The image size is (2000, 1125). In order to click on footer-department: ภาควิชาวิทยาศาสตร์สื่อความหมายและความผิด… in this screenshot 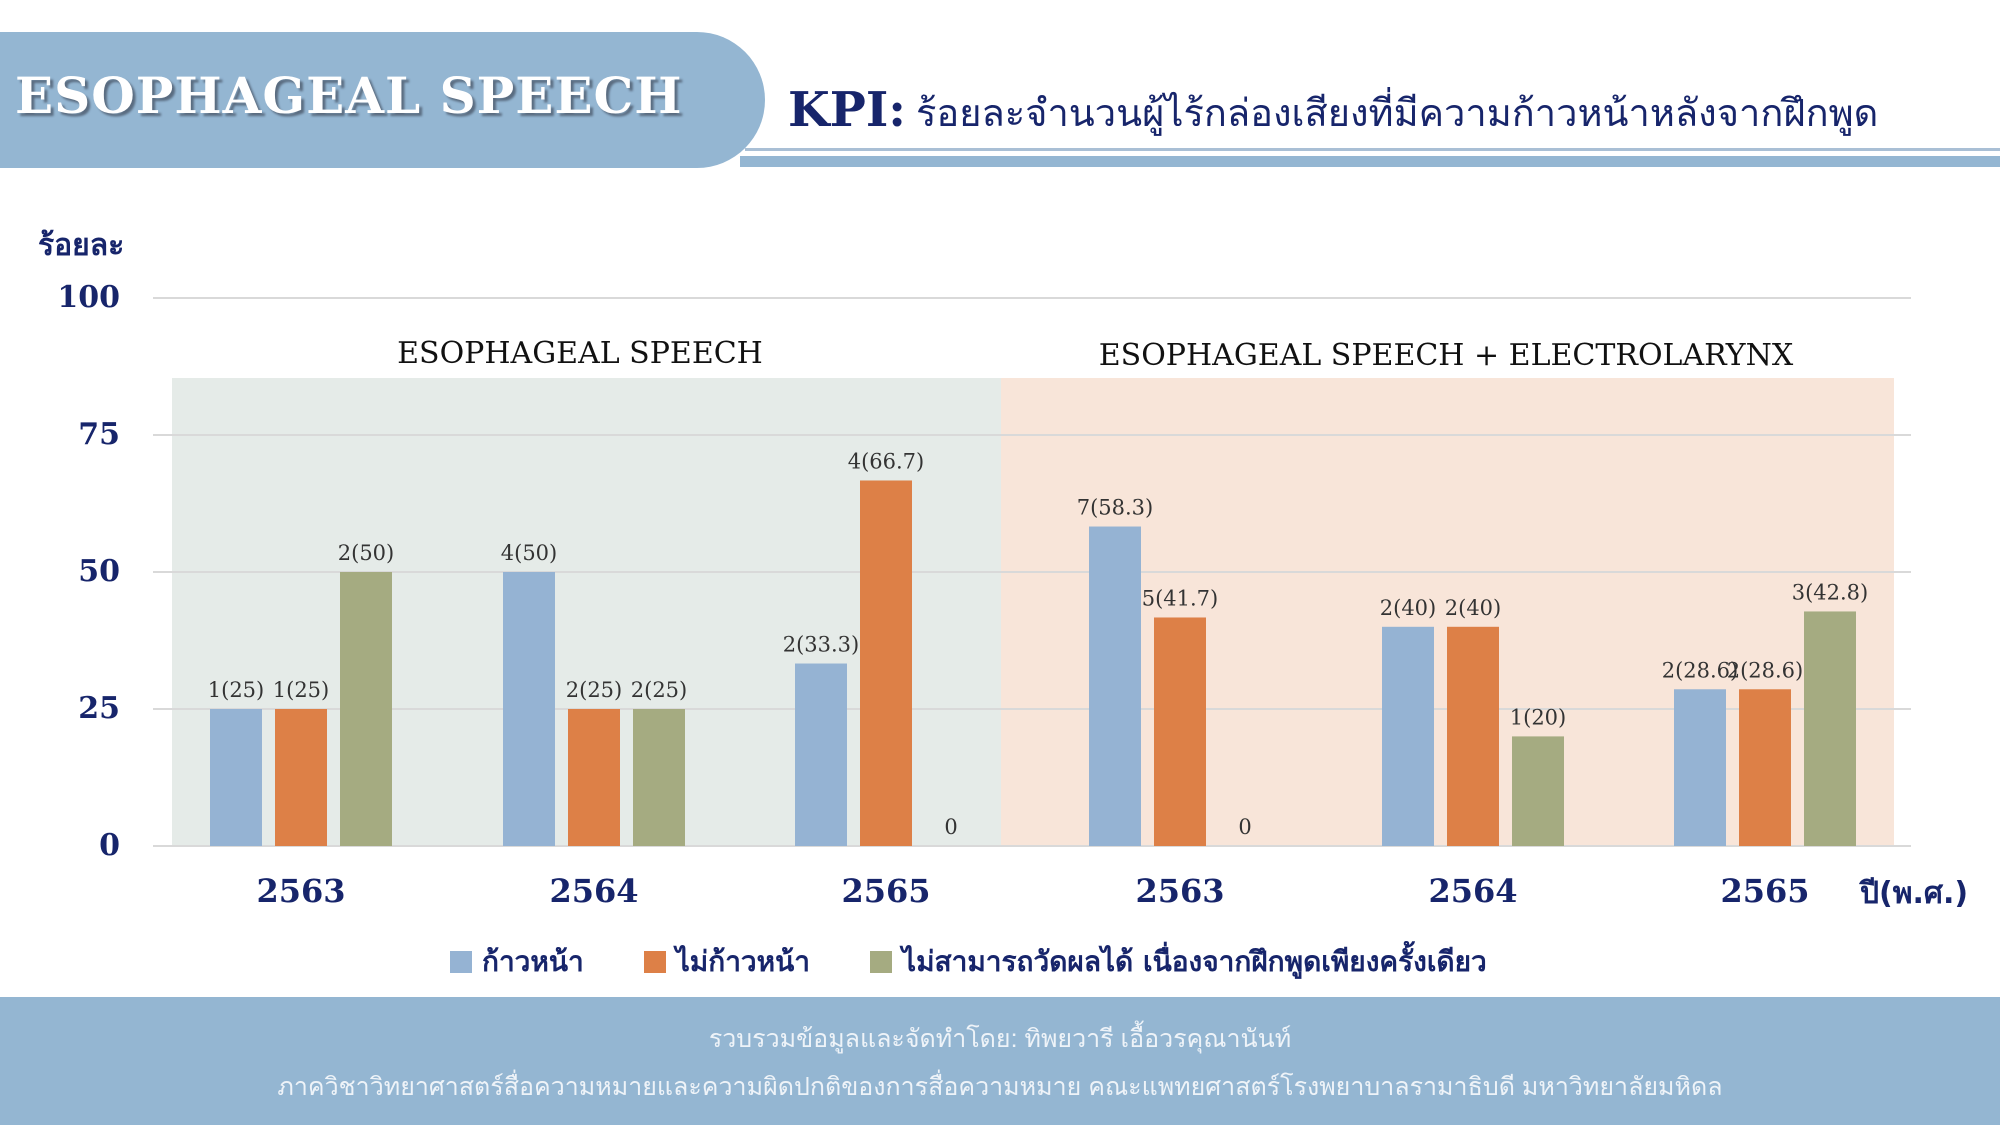, I will do `click(1000, 1087)`.